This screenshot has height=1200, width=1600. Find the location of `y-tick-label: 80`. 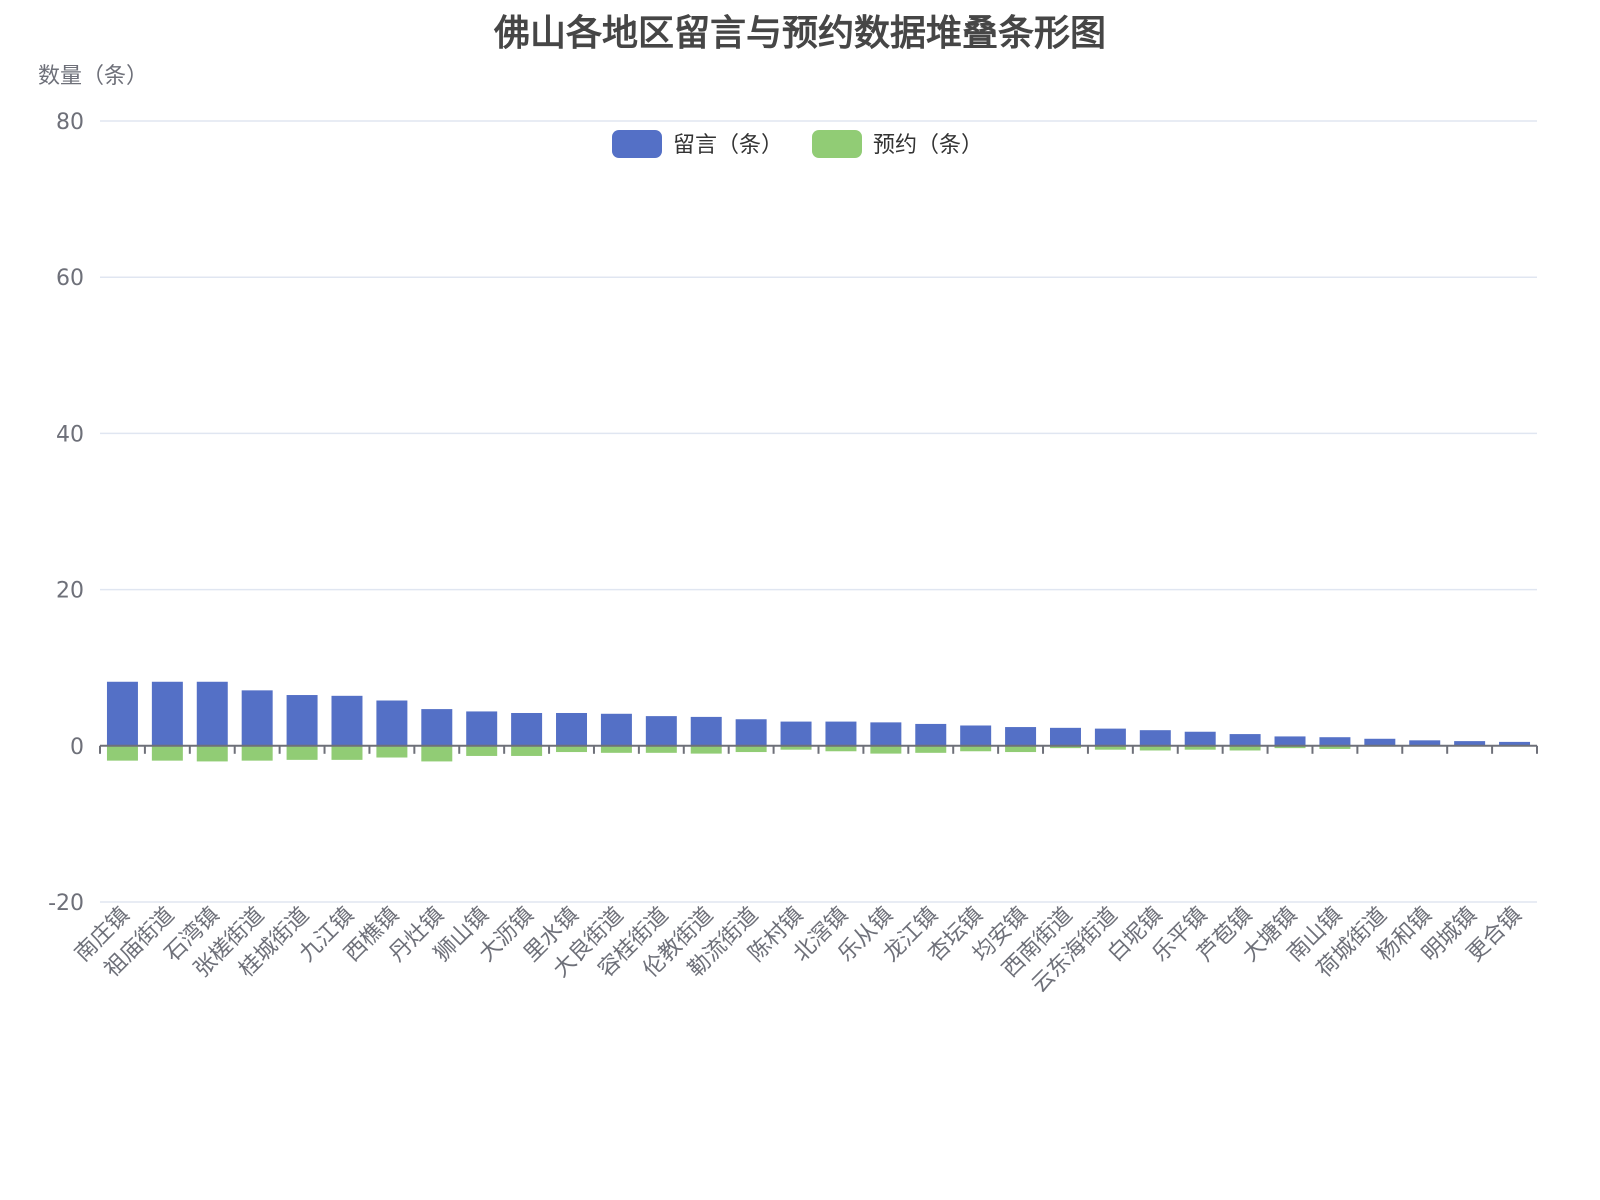

y-tick-label: 80 is located at coordinates (70, 122).